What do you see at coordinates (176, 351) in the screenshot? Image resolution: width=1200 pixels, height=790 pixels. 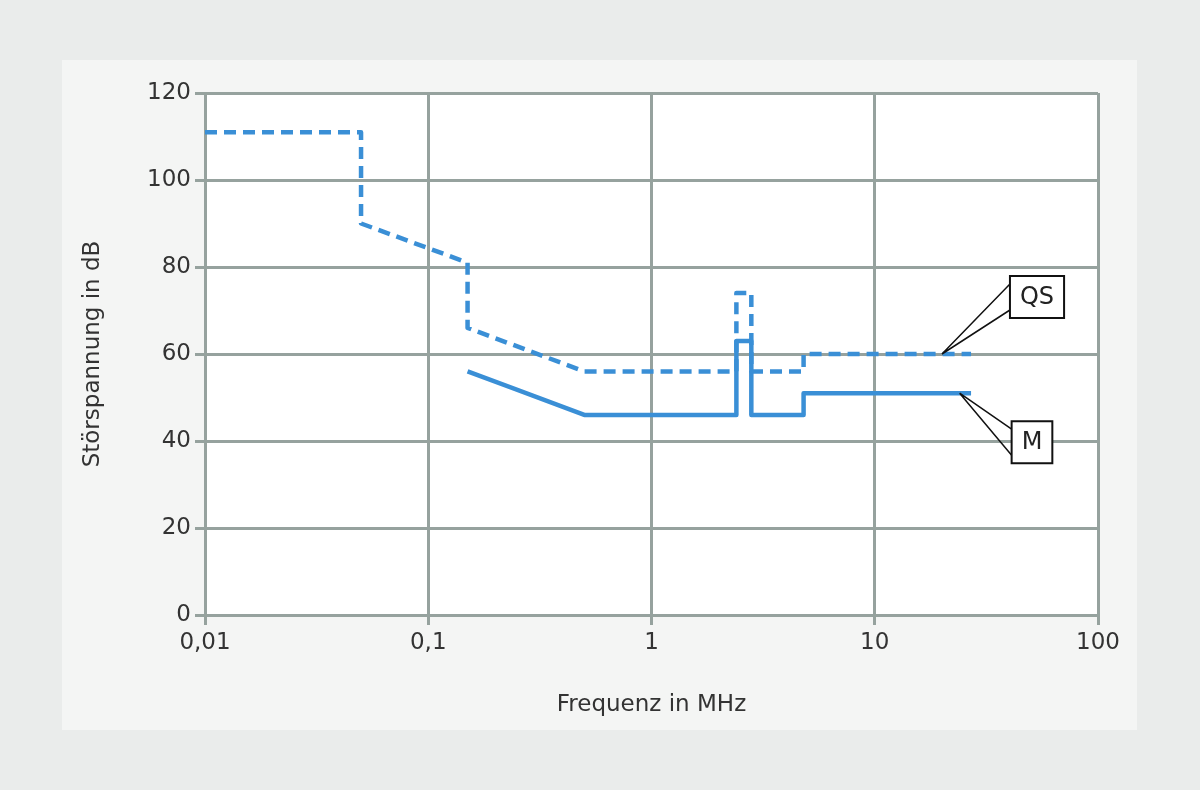 I see `y-tick-label: 60` at bounding box center [176, 351].